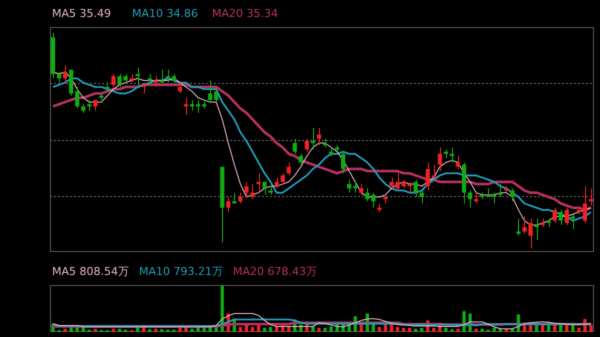  Describe the element at coordinates (245, 13) in the screenshot. I see `text: MA20 35.34` at that location.